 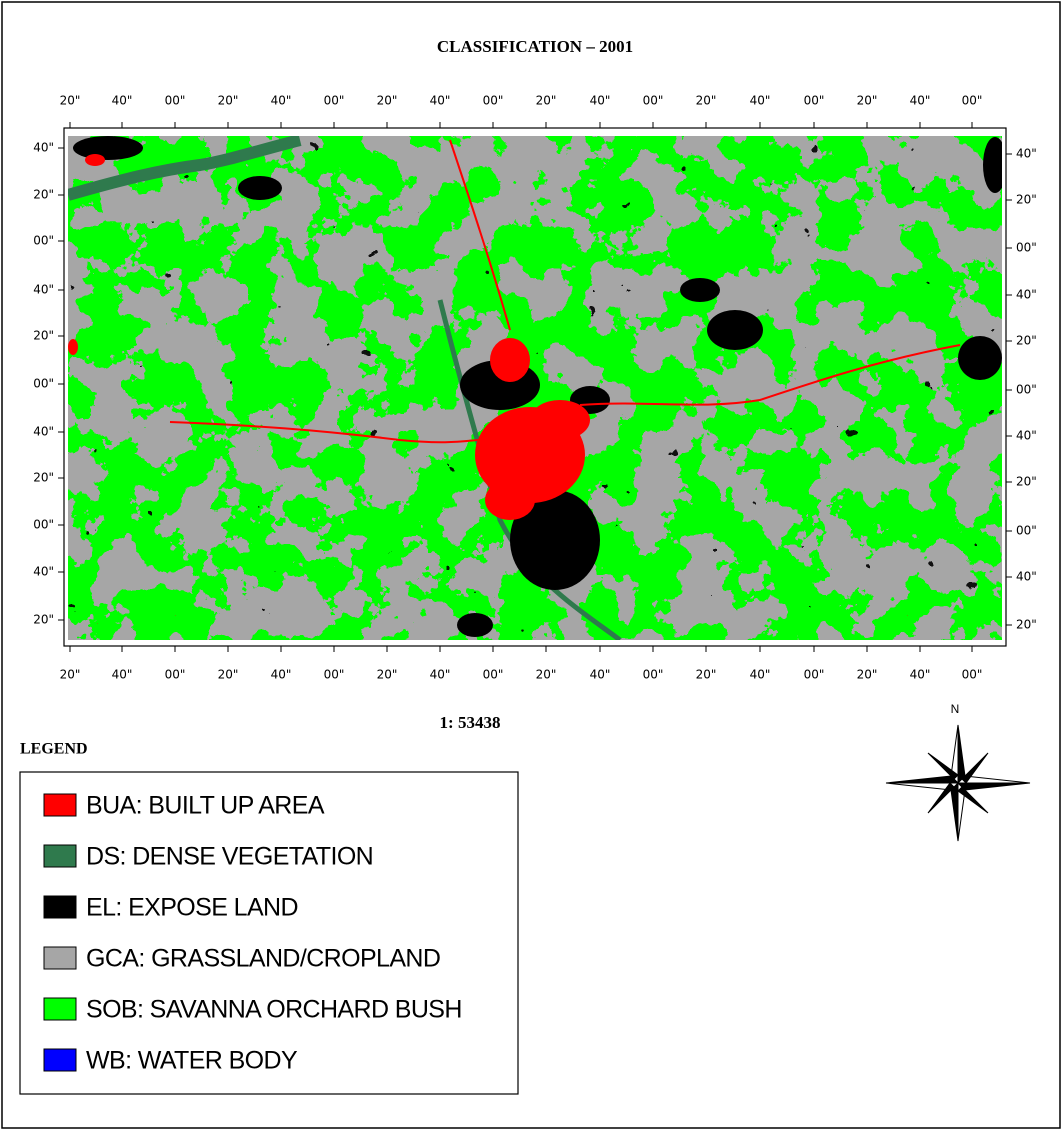 What do you see at coordinates (470, 722) in the screenshot?
I see `scale: 1: 53438` at bounding box center [470, 722].